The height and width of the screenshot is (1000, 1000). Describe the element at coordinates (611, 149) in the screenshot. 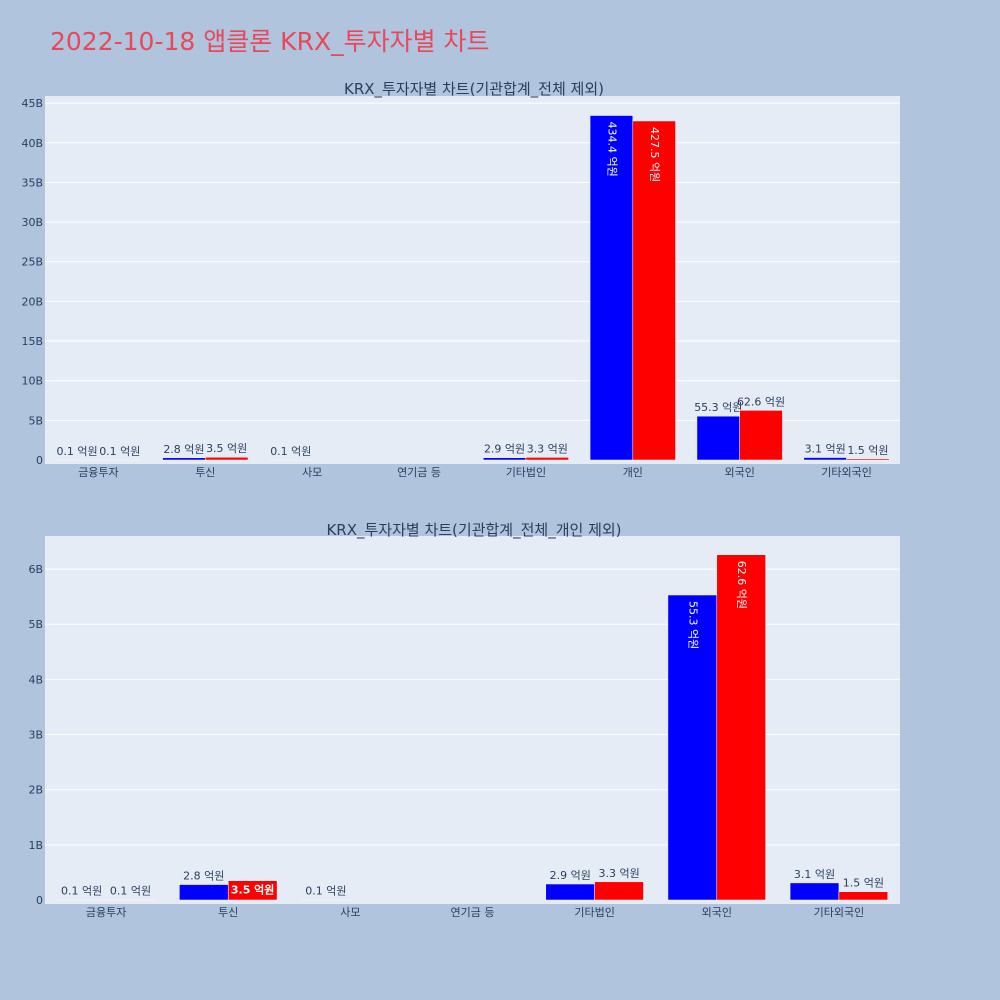

I see `data-label: 434.4 억원` at that location.